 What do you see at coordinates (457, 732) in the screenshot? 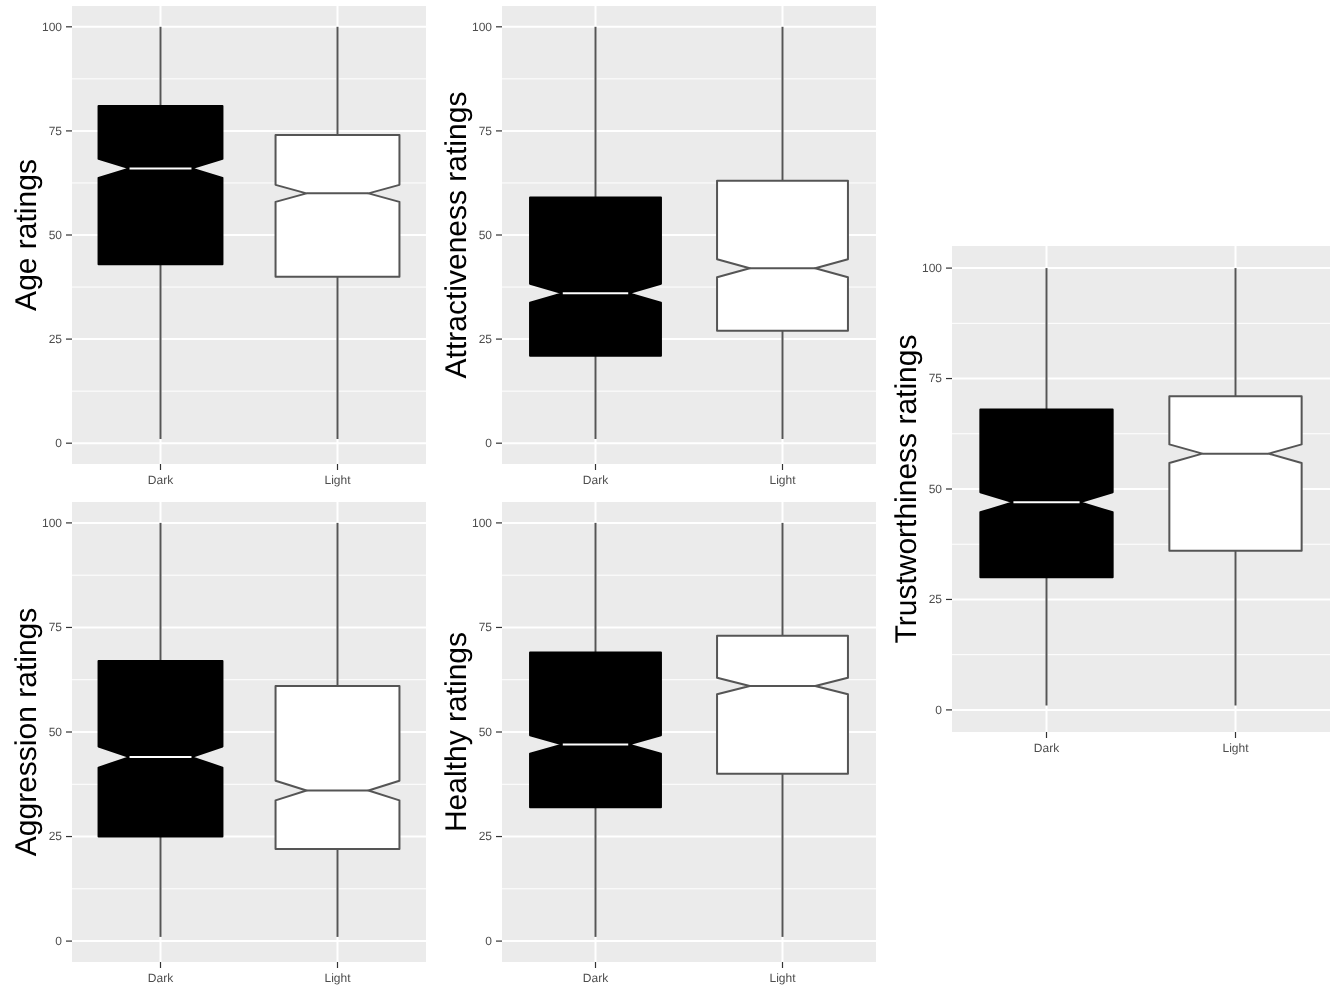
I see `y-axis-title: Healthy ratings` at bounding box center [457, 732].